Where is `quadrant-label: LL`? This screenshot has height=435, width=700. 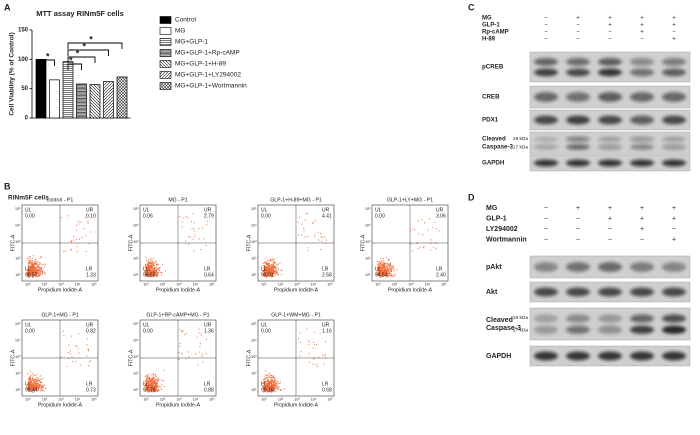
quadrant-label: LL is located at coordinates (146, 269).